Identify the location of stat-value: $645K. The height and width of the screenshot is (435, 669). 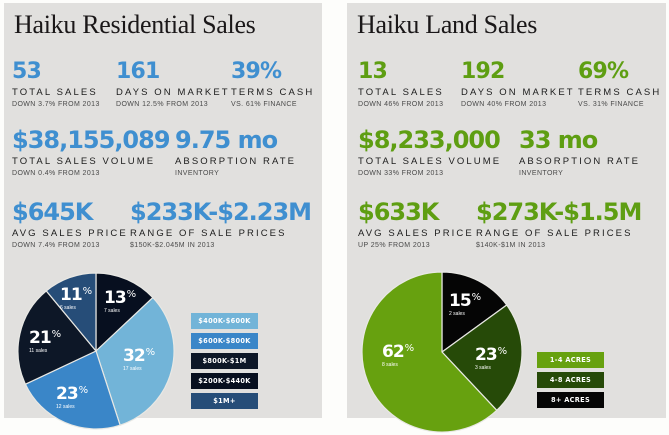
(52, 212).